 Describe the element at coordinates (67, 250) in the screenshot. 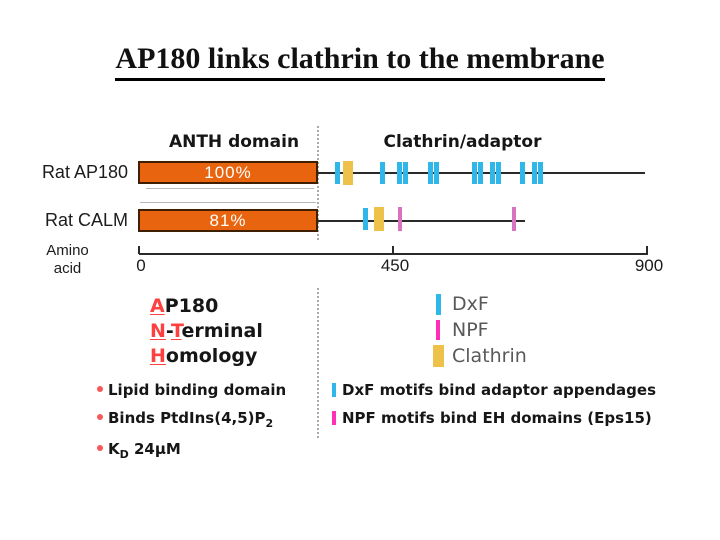

I see `axis-label-line1: Amino` at that location.